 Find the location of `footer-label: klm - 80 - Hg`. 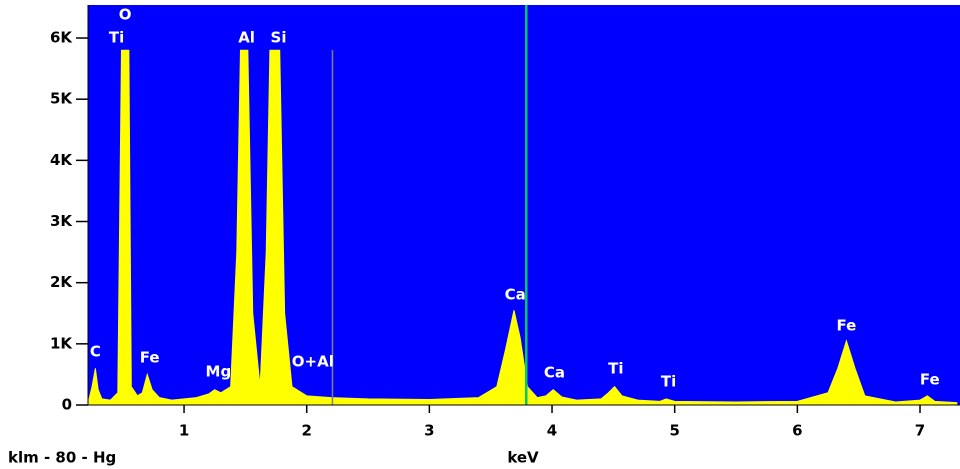

footer-label: klm - 80 - Hg is located at coordinates (62, 458).